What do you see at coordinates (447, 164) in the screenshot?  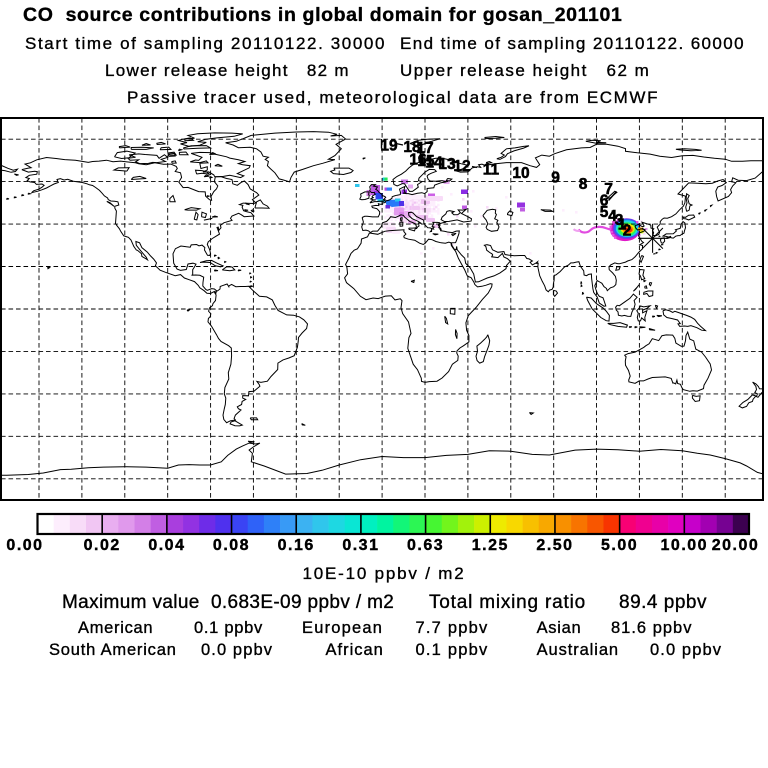 I see `svg-text: 13` at bounding box center [447, 164].